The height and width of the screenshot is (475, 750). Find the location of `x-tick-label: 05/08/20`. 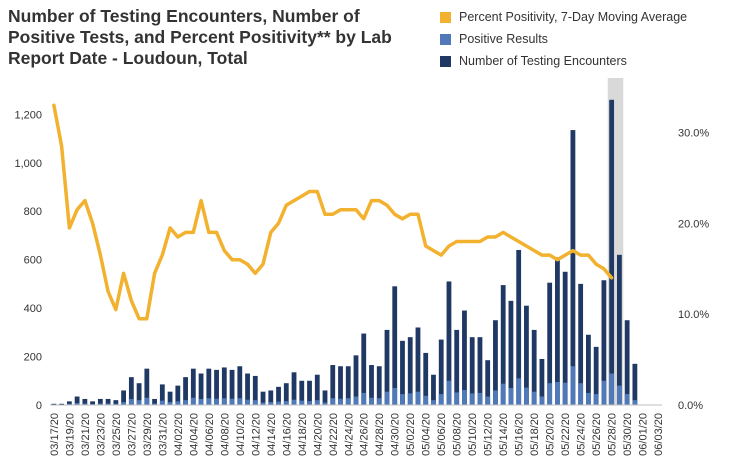

x-tick-label: 05/08/20 is located at coordinates (458, 434).